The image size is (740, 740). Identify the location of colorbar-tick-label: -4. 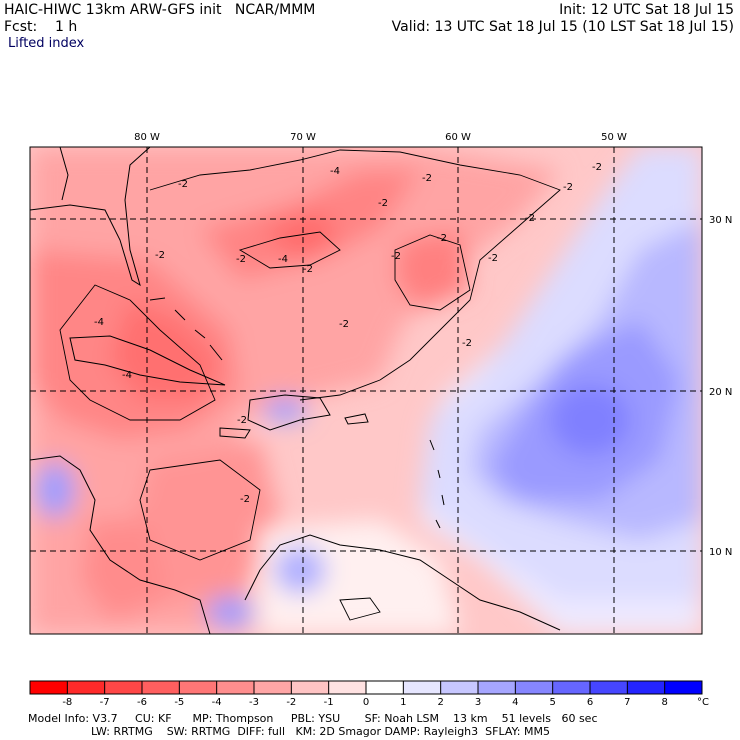
(217, 702).